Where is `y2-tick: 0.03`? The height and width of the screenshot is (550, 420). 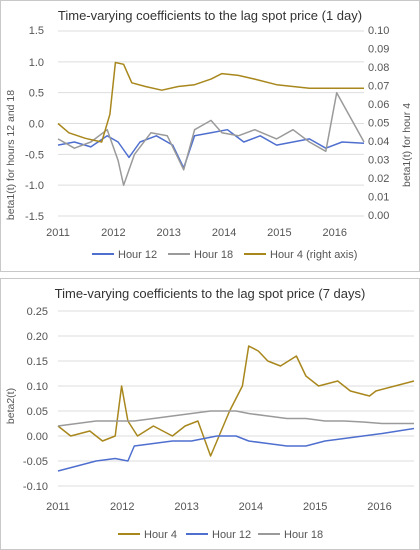 y2-tick: 0.03 is located at coordinates (378, 161).